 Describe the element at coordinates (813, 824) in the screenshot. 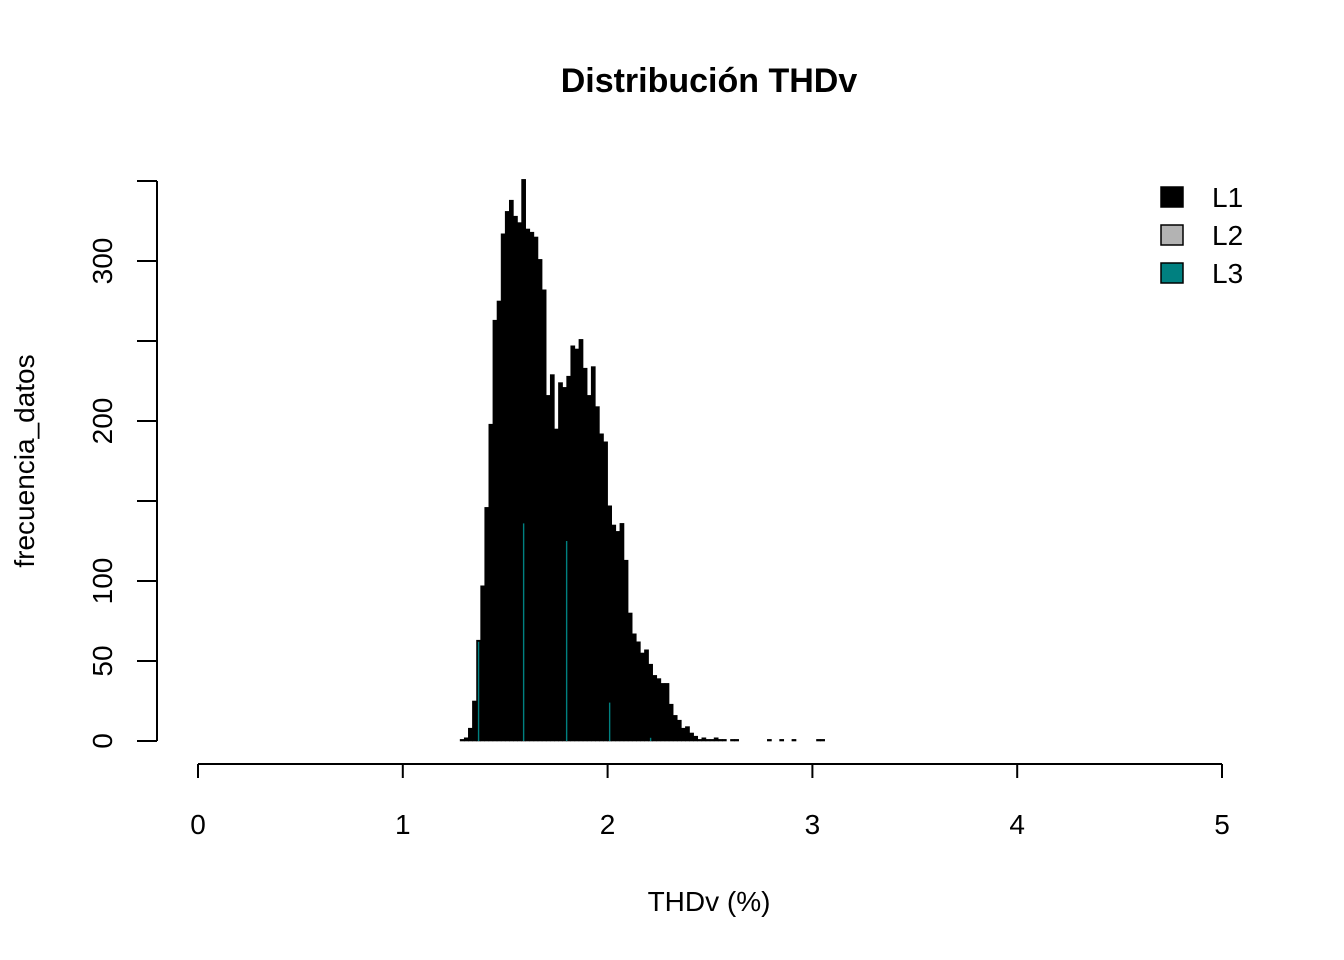

I see `x-tick-label: 3` at that location.